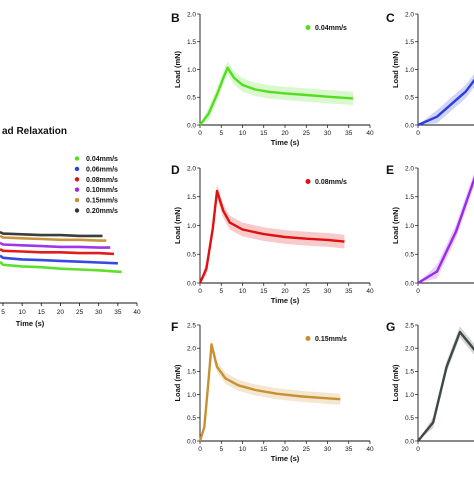 Image resolution: width=474 pixels, height=479 pixels. What do you see at coordinates (430, 74) in the screenshot?
I see `panel-c: C 0.0 0.5 1.0 1.5 2.0 0 Load (mN)` at bounding box center [430, 74].